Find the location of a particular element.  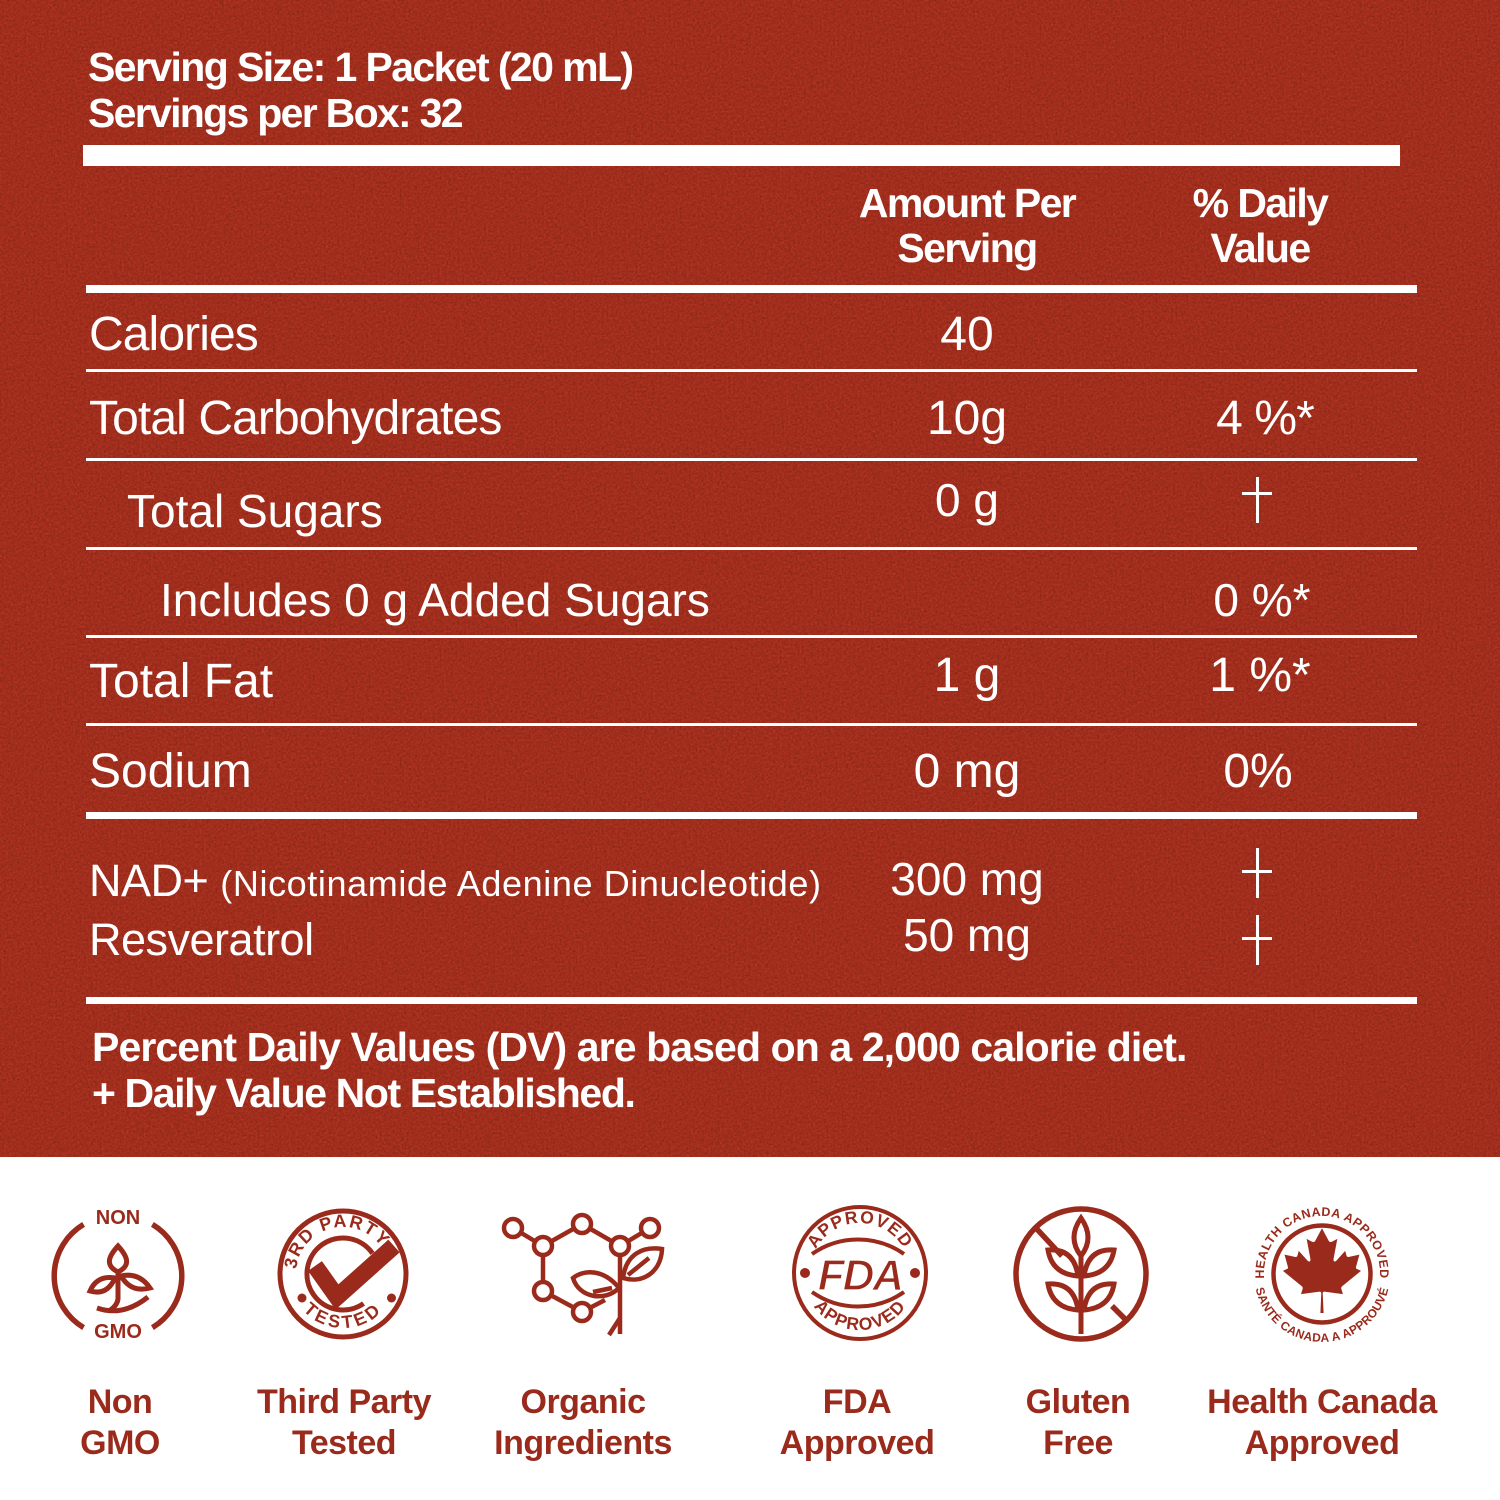

svg-text: APPROVED is located at coordinates (860, 1229).